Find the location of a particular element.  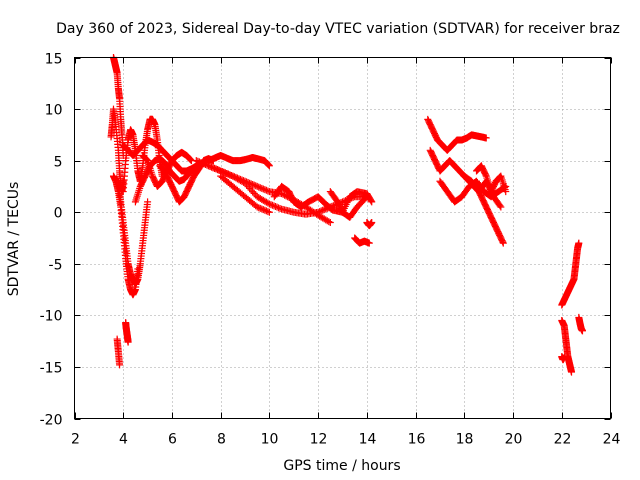

x-tick-label: 14 is located at coordinates (368, 440).